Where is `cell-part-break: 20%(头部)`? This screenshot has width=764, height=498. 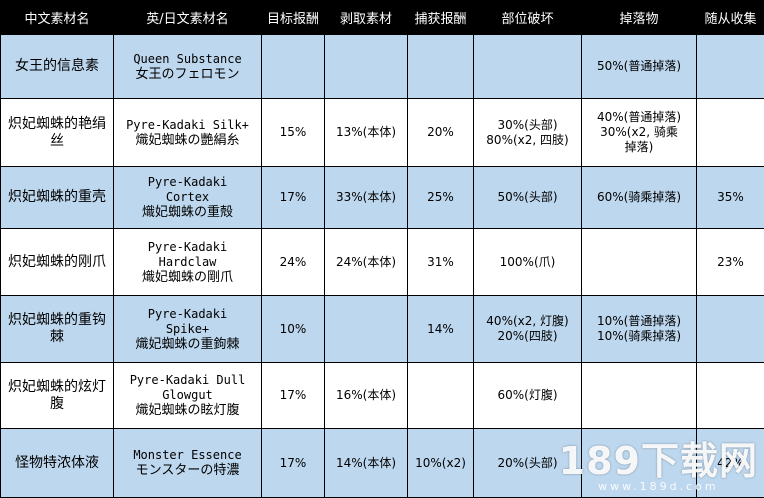
cell-part-break: 20%(头部) is located at coordinates (528, 463).